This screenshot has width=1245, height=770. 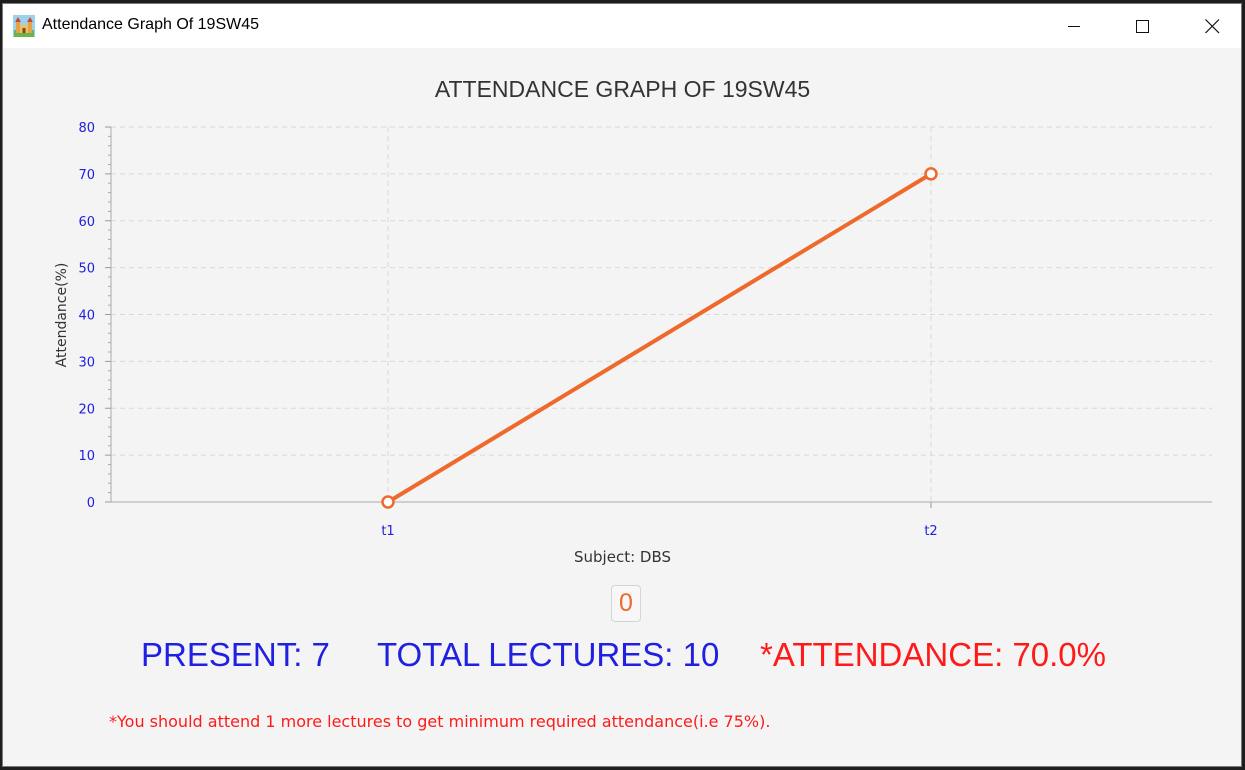 I want to click on close-icon, so click(x=1212, y=26).